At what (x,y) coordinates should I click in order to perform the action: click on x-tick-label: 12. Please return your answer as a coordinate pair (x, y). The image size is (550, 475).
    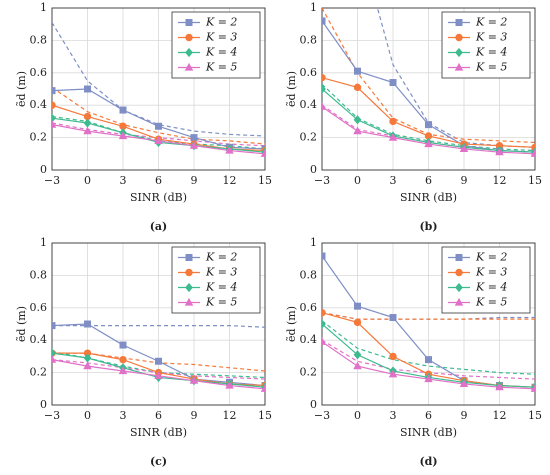
    Looking at the image, I should click on (230, 415).